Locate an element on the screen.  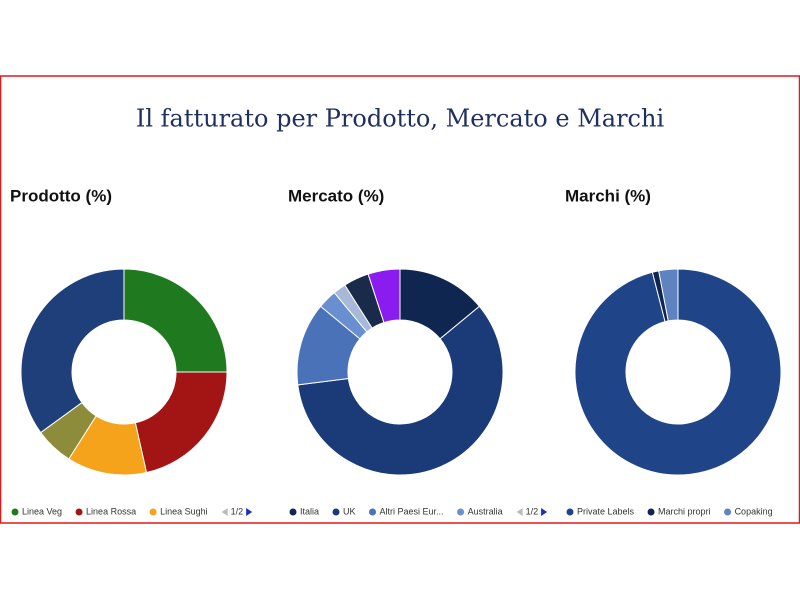
legend-label: Australia is located at coordinates (485, 511).